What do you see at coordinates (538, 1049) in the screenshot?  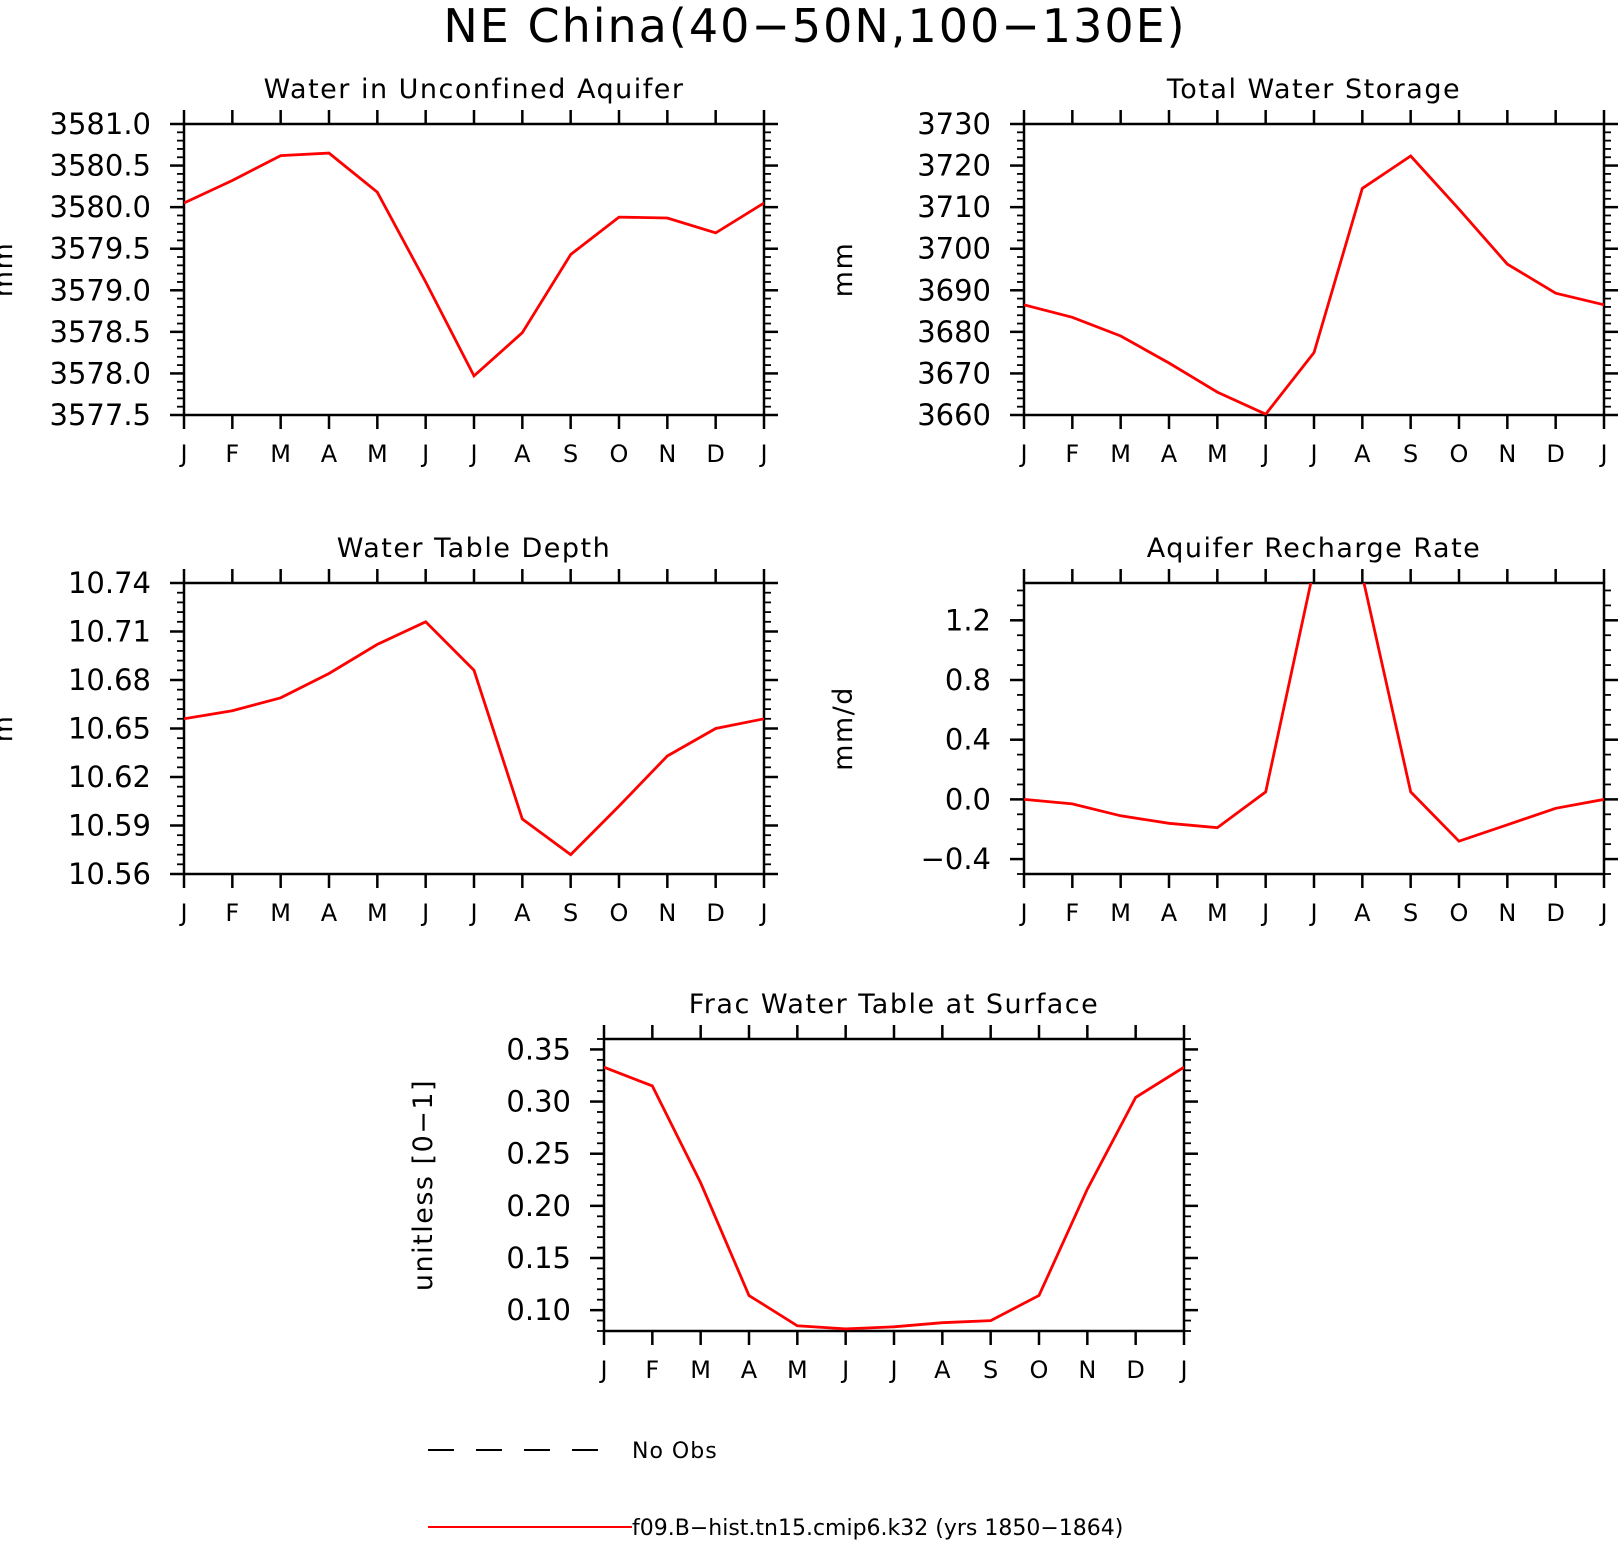 I see `y-tick-label: 0.35` at bounding box center [538, 1049].